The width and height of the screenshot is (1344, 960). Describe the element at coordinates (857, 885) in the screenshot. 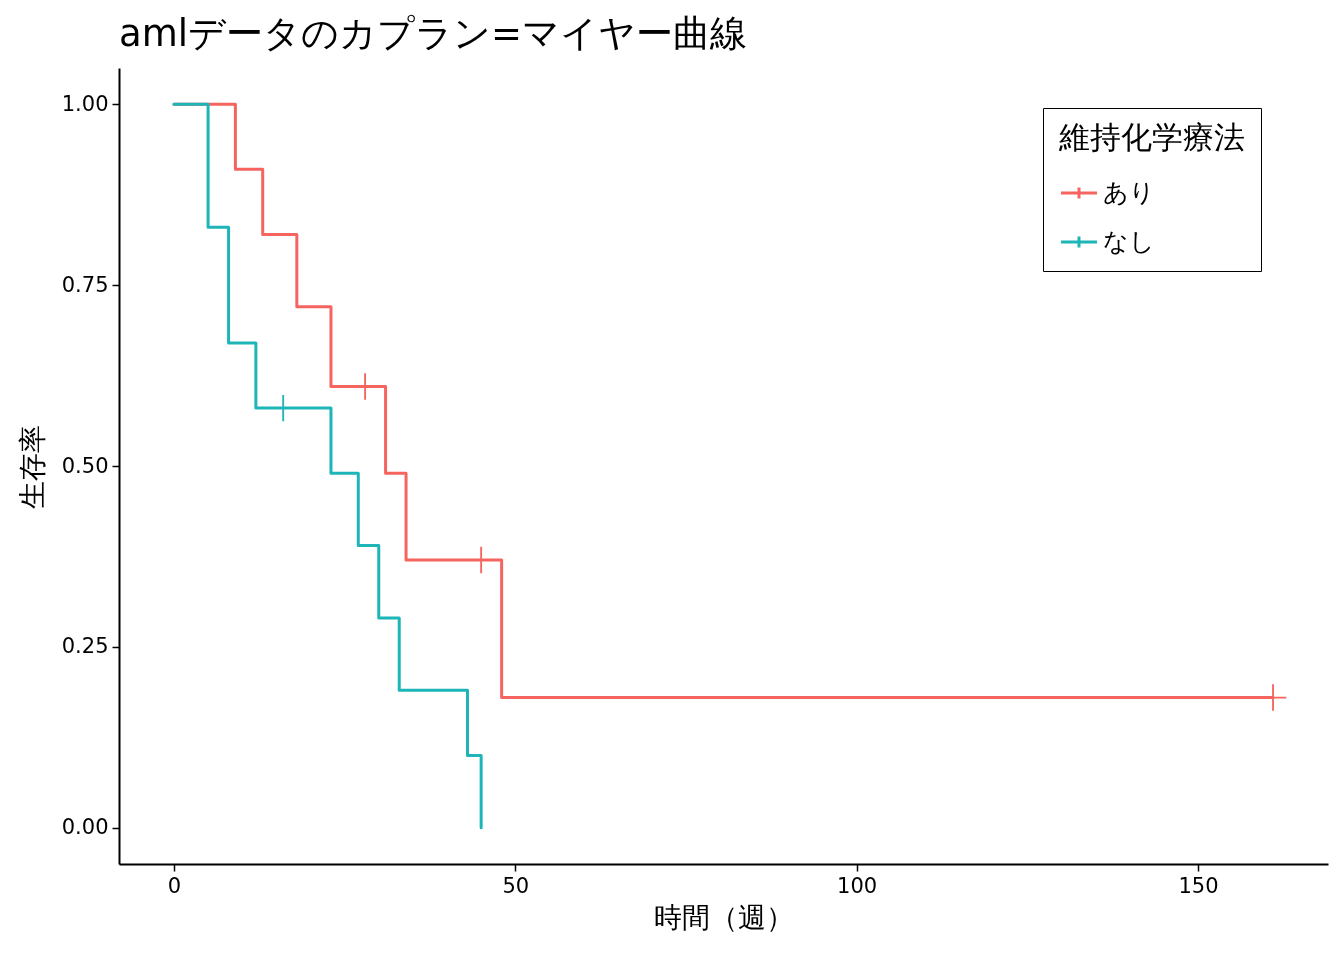

I see `x-tick-label: 100` at that location.